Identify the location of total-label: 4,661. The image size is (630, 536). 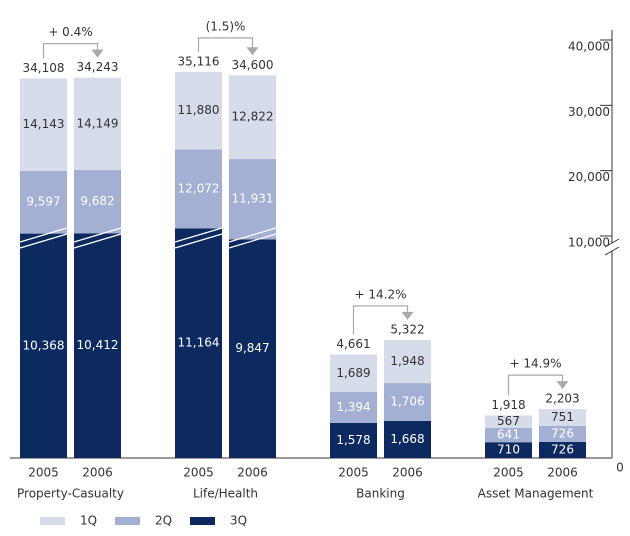
(353, 344).